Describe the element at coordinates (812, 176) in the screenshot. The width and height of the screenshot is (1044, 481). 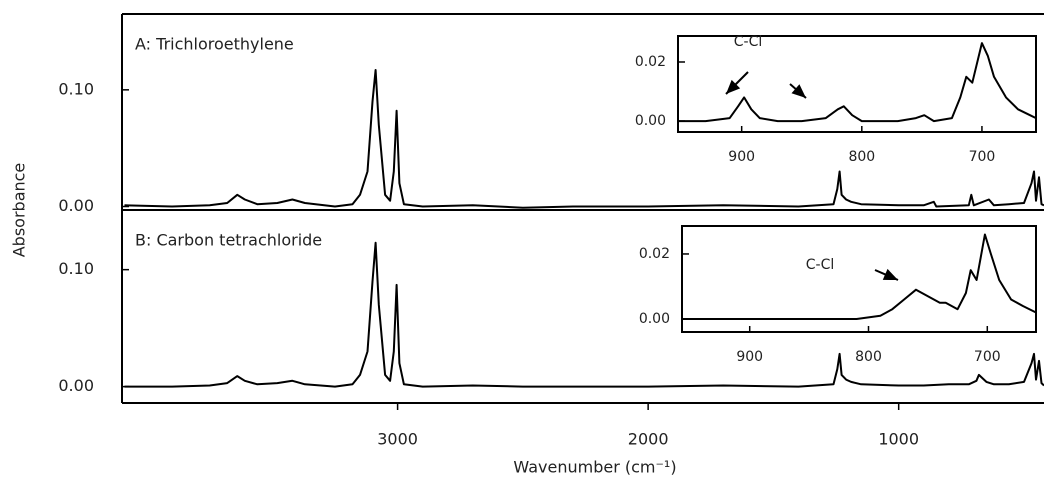
I see `annotation-arrows` at that location.